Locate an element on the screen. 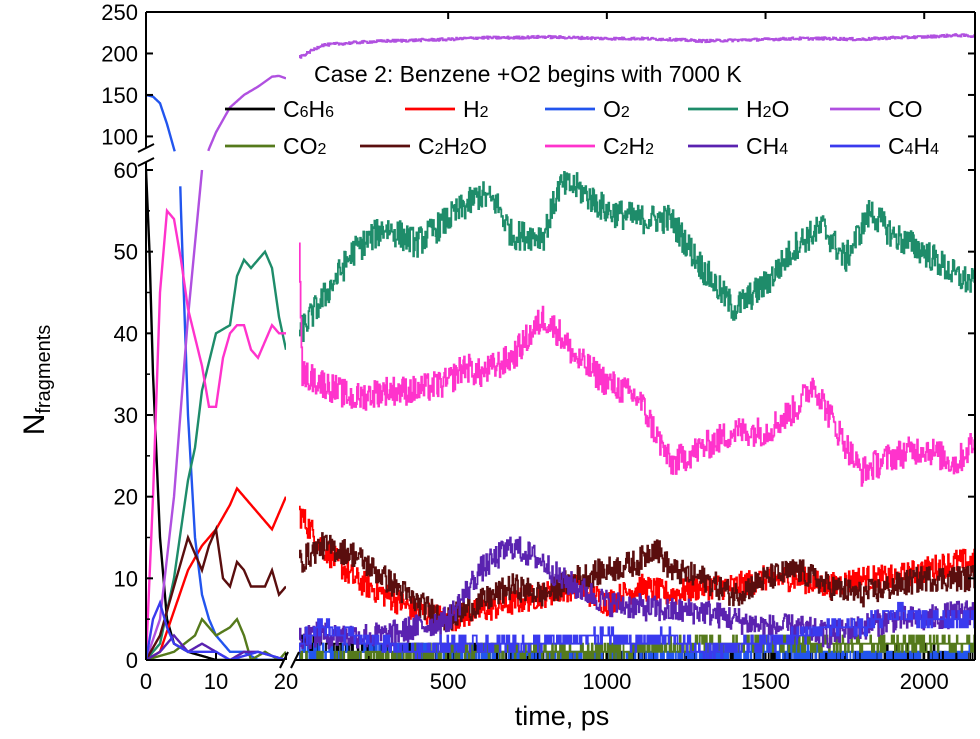  x-tick-label: 500 is located at coordinates (448, 681).